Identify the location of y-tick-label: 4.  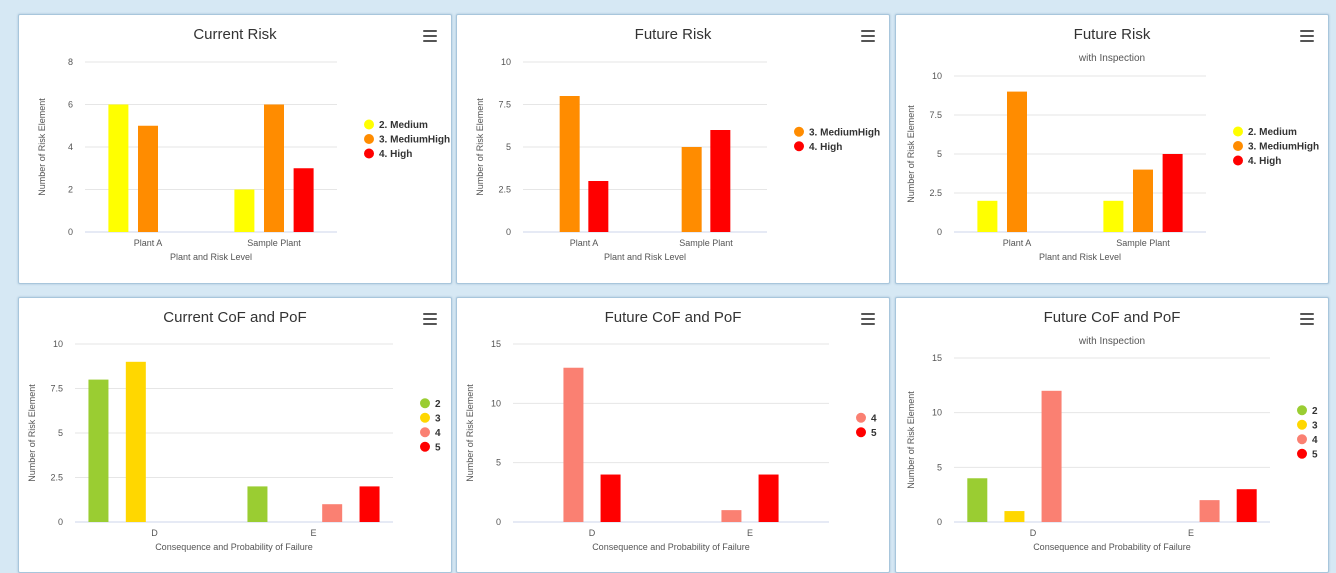
(70, 147).